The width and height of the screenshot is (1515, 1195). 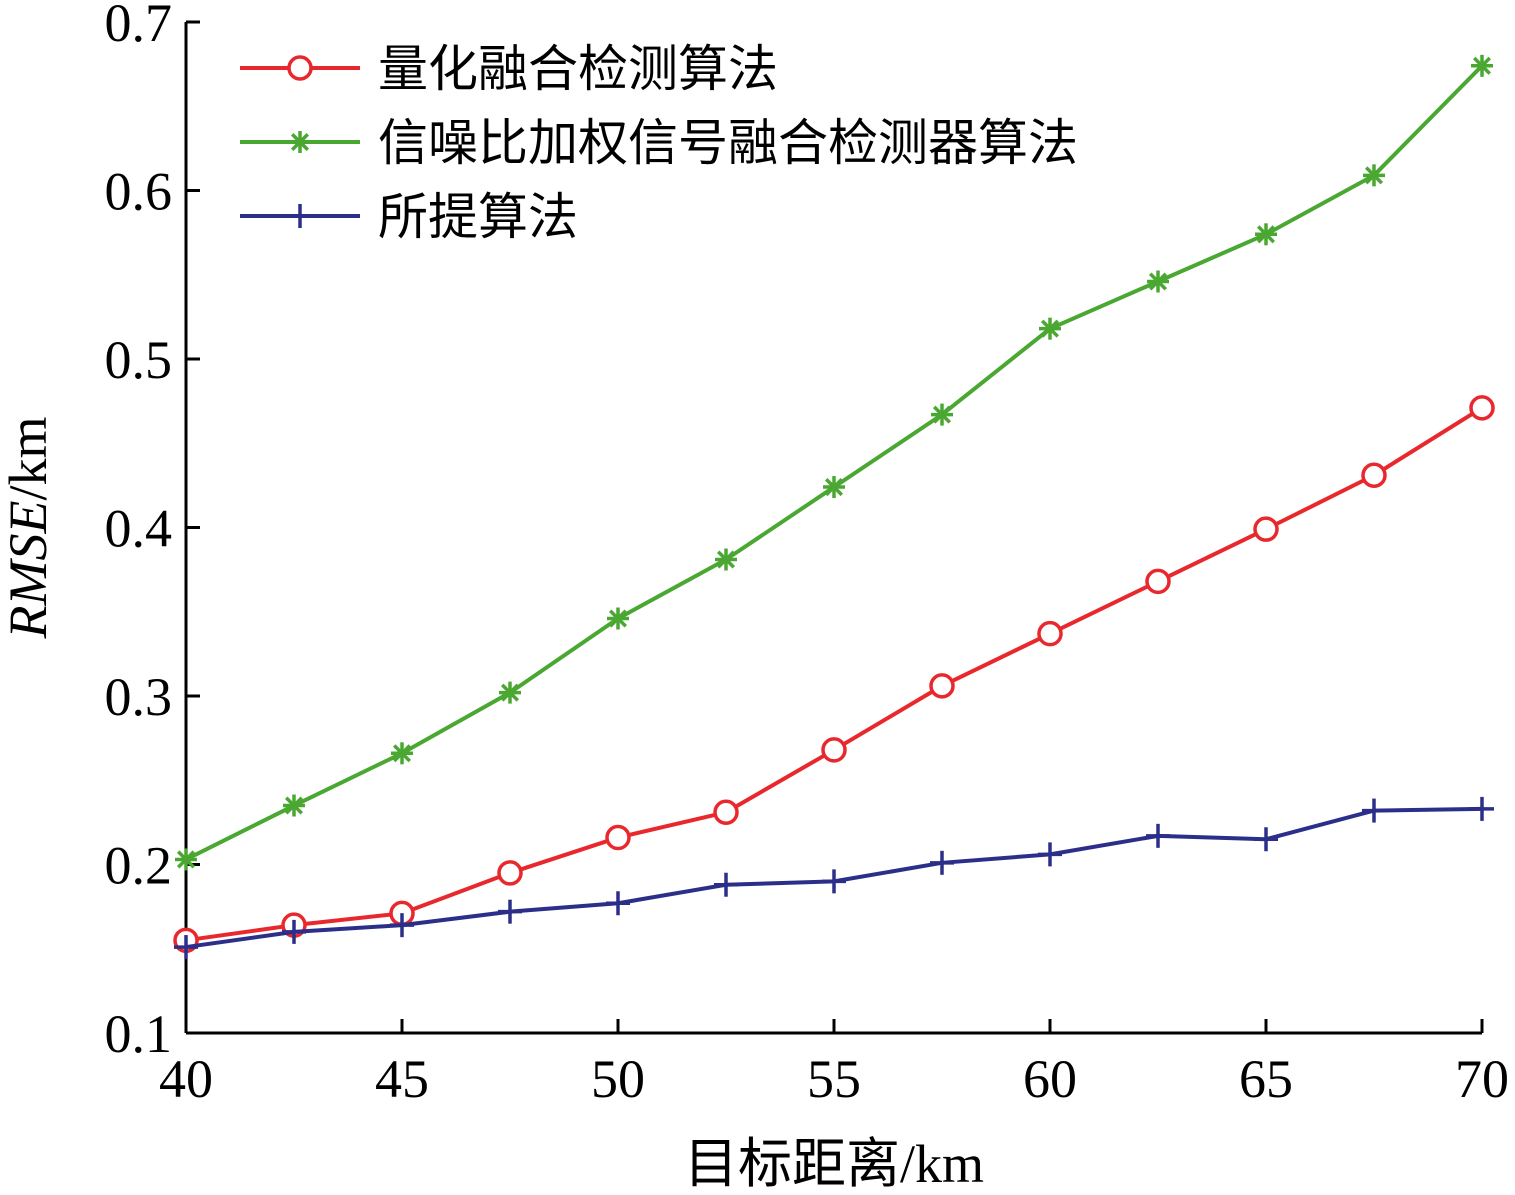 I want to click on x-tick-label: 70, so click(x=1482, y=1079).